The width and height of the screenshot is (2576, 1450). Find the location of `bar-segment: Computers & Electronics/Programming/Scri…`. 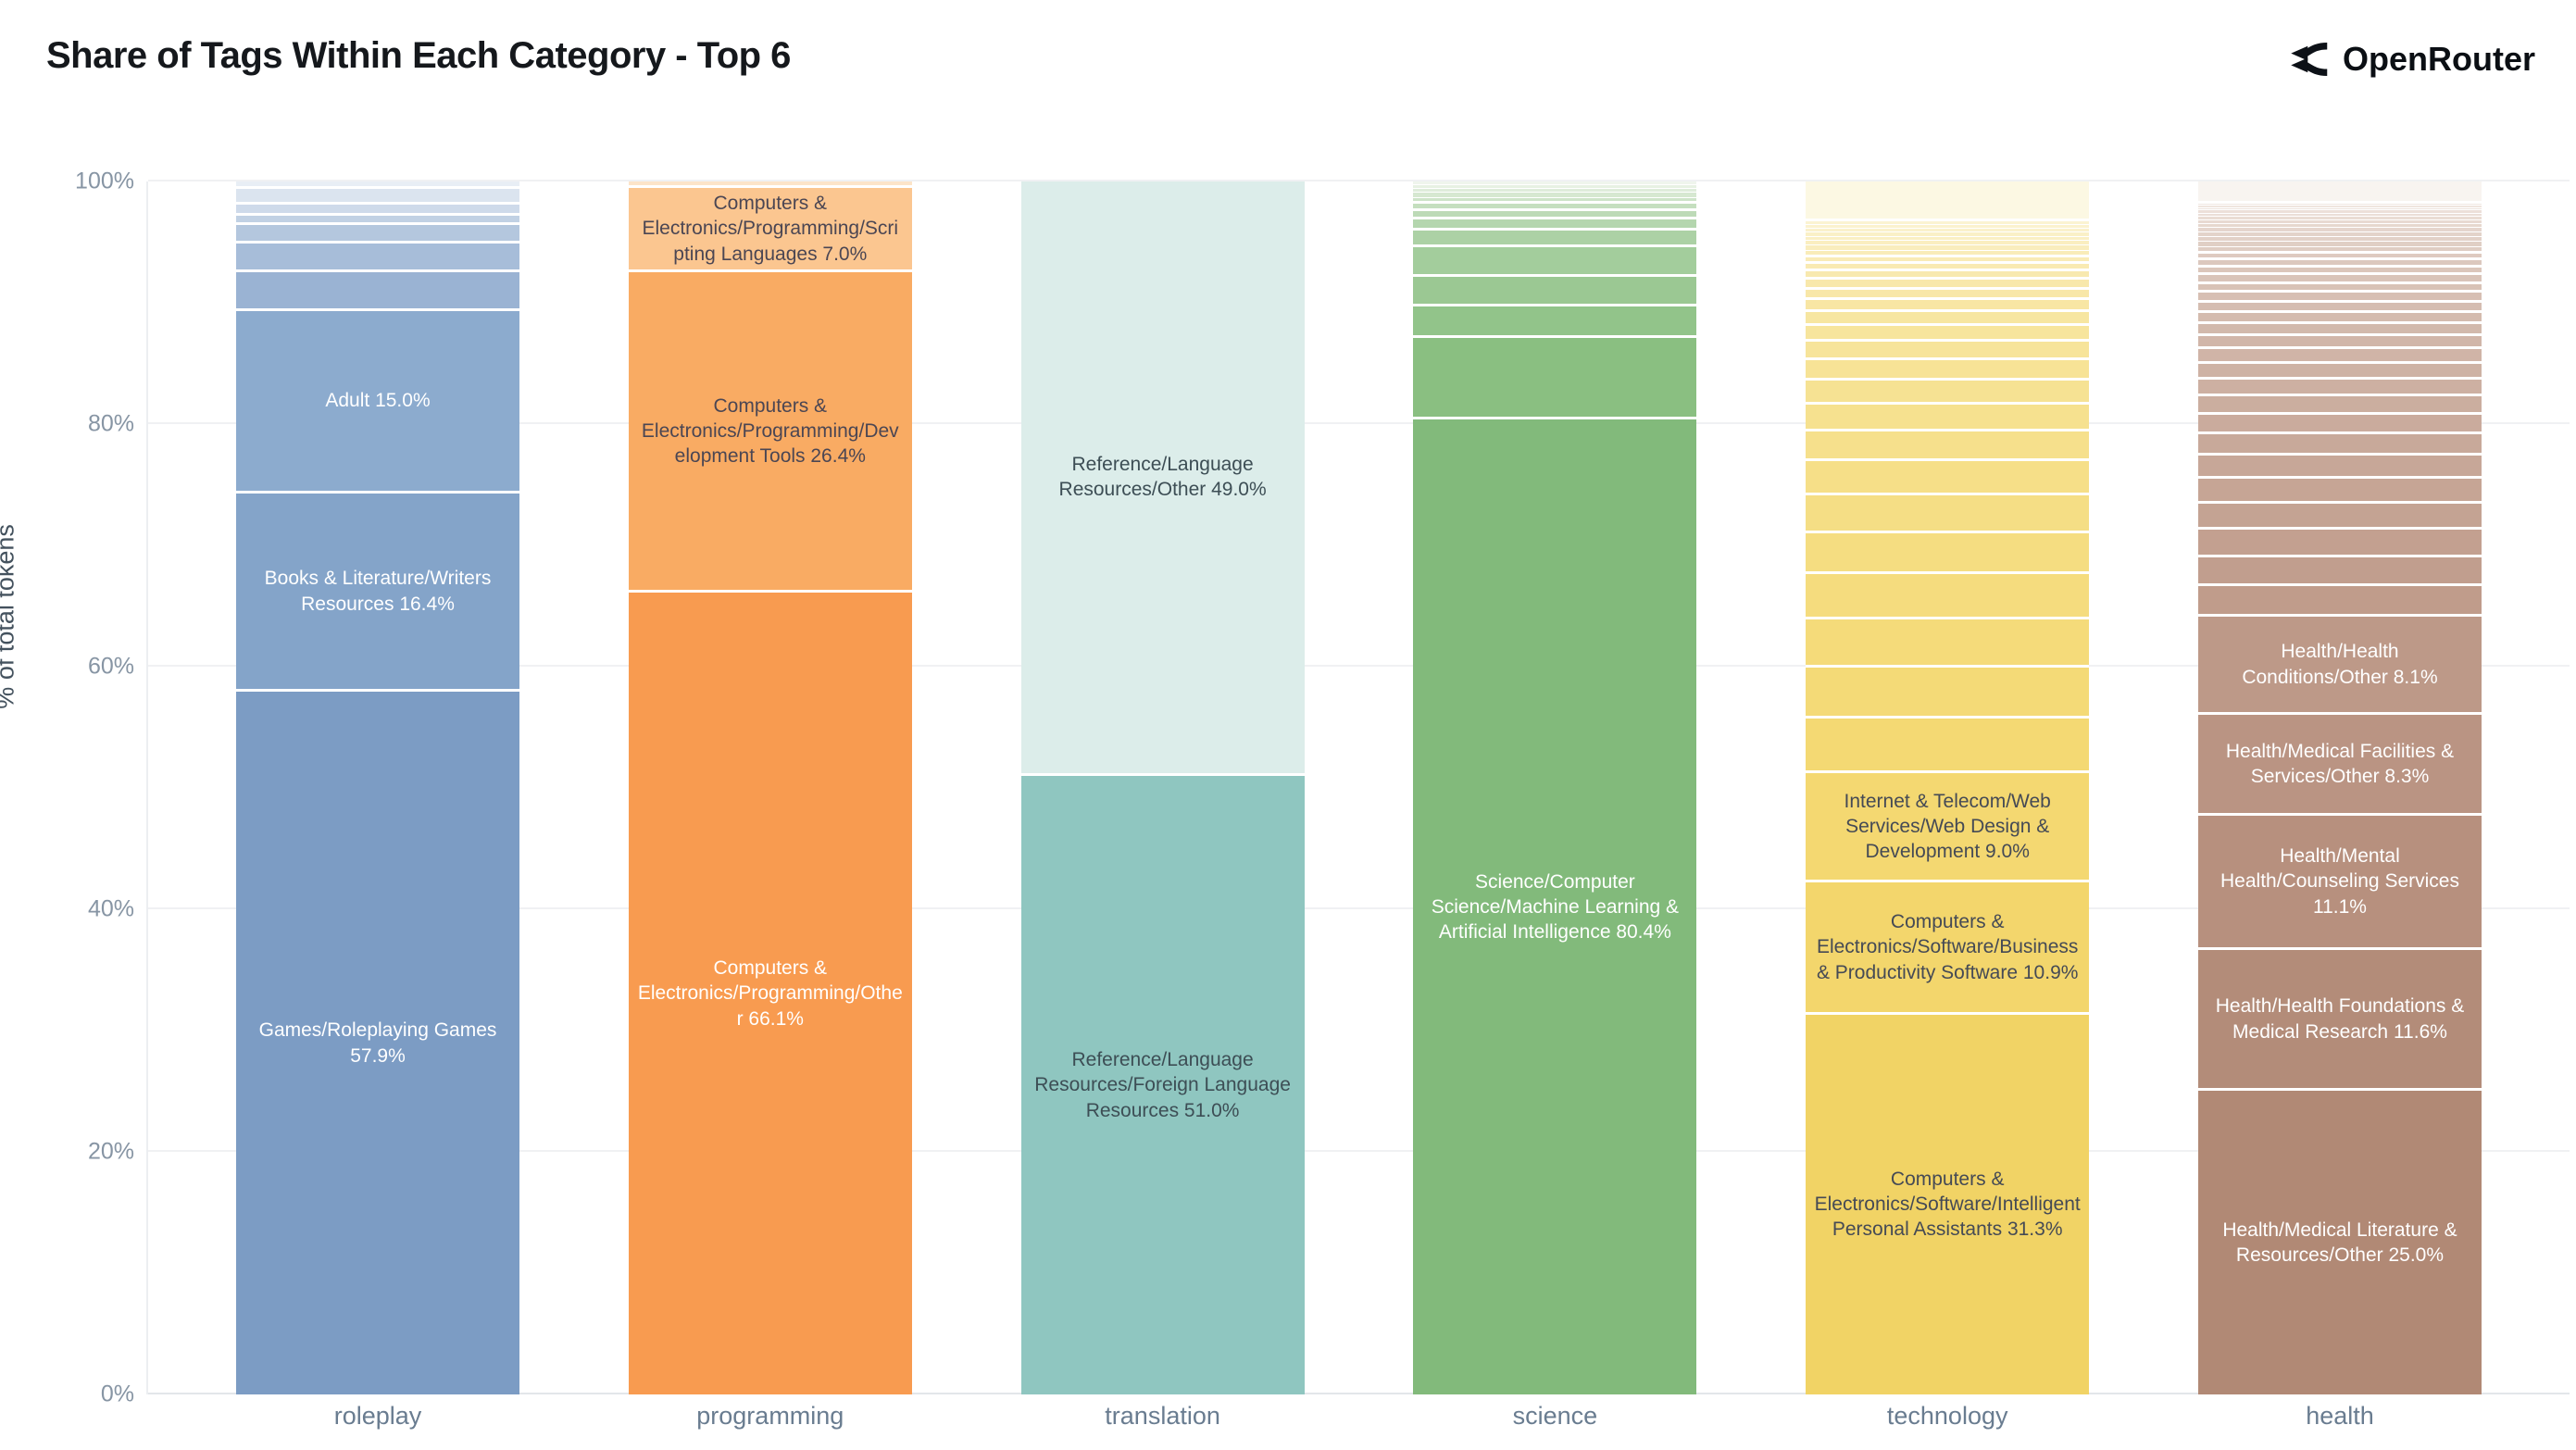

bar-segment: Computers & Electronics/Programming/Scri… is located at coordinates (770, 230).